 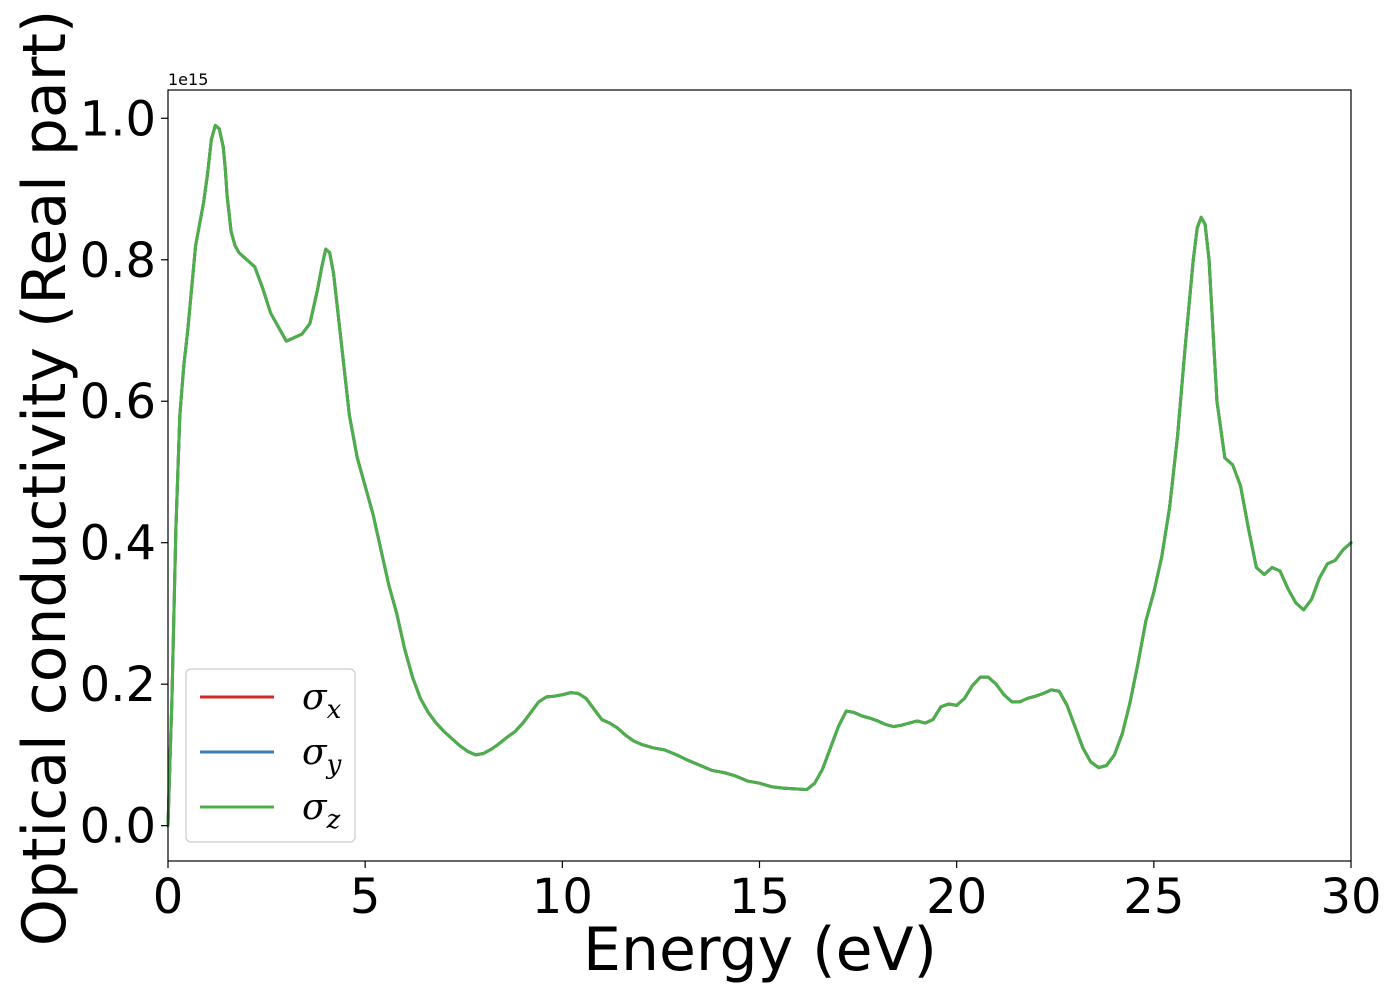 I want to click on x-axis-ticks: 0 5 10 15 20 25 30, so click(x=767, y=893).